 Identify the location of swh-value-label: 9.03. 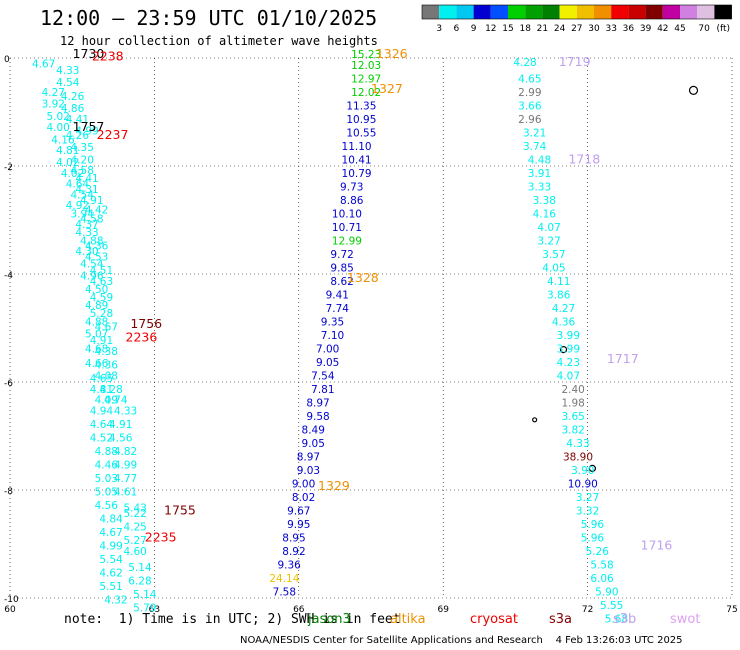
(308, 471).